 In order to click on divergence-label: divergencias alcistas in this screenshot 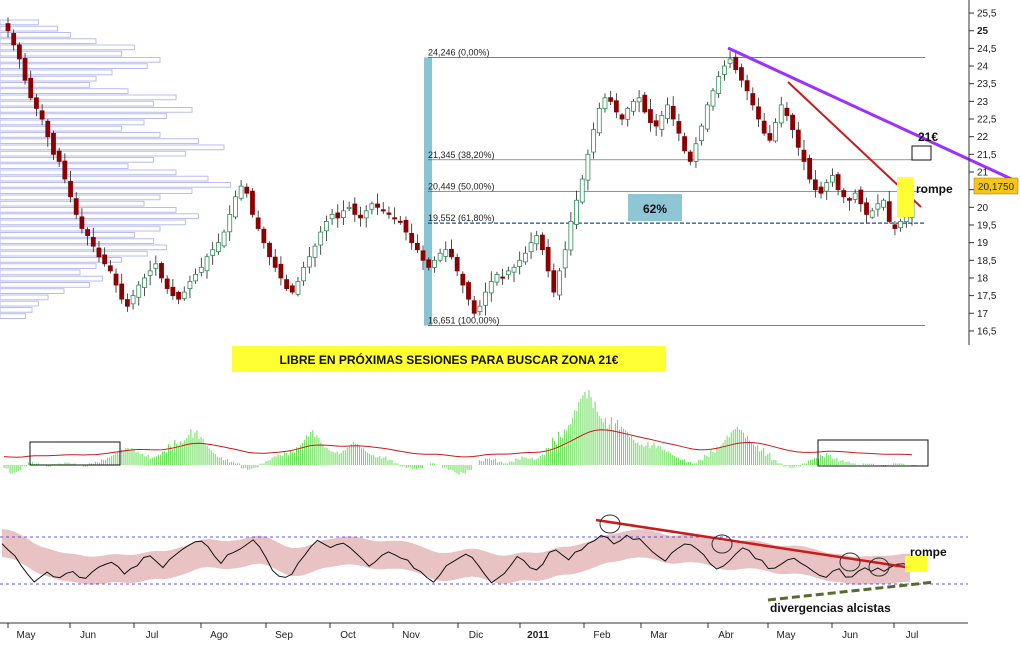, I will do `click(830, 608)`.